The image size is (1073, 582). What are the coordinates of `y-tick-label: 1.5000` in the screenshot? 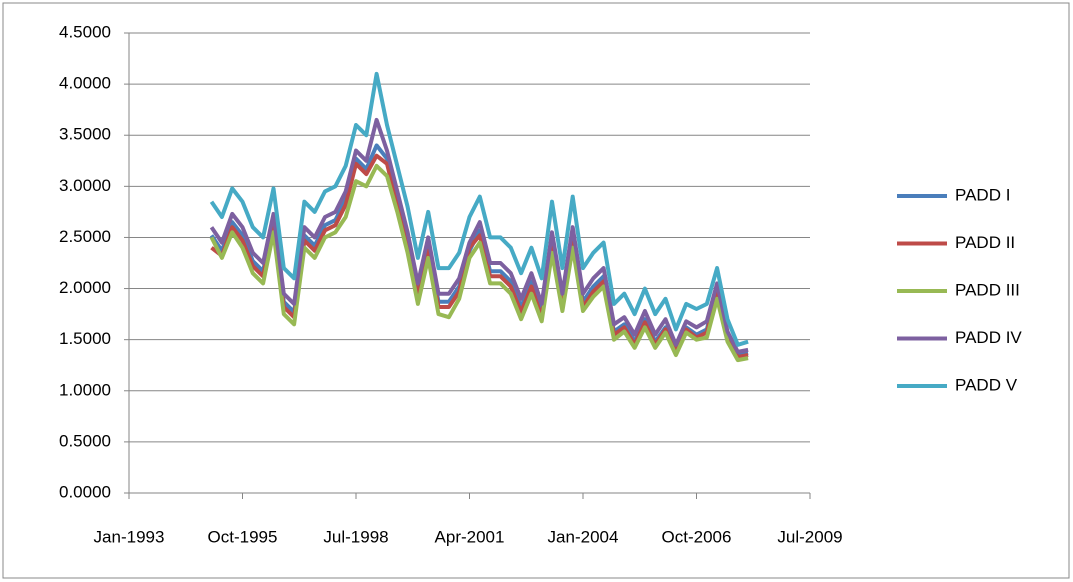 It's located at (85, 338).